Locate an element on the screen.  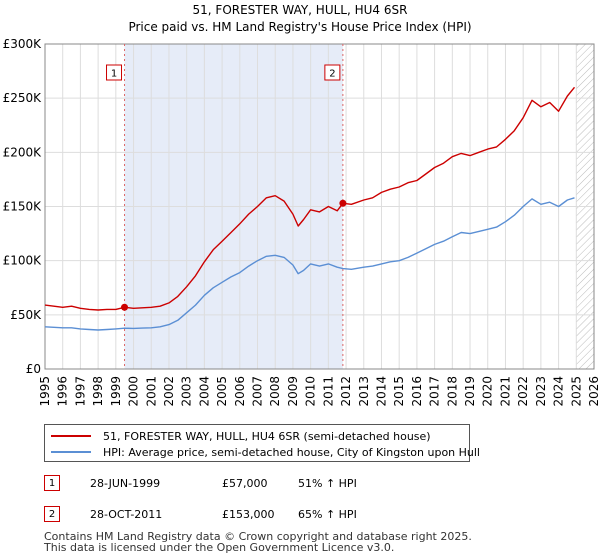
annotation-date-2: 28-OCT-2011 is located at coordinates (126, 514).